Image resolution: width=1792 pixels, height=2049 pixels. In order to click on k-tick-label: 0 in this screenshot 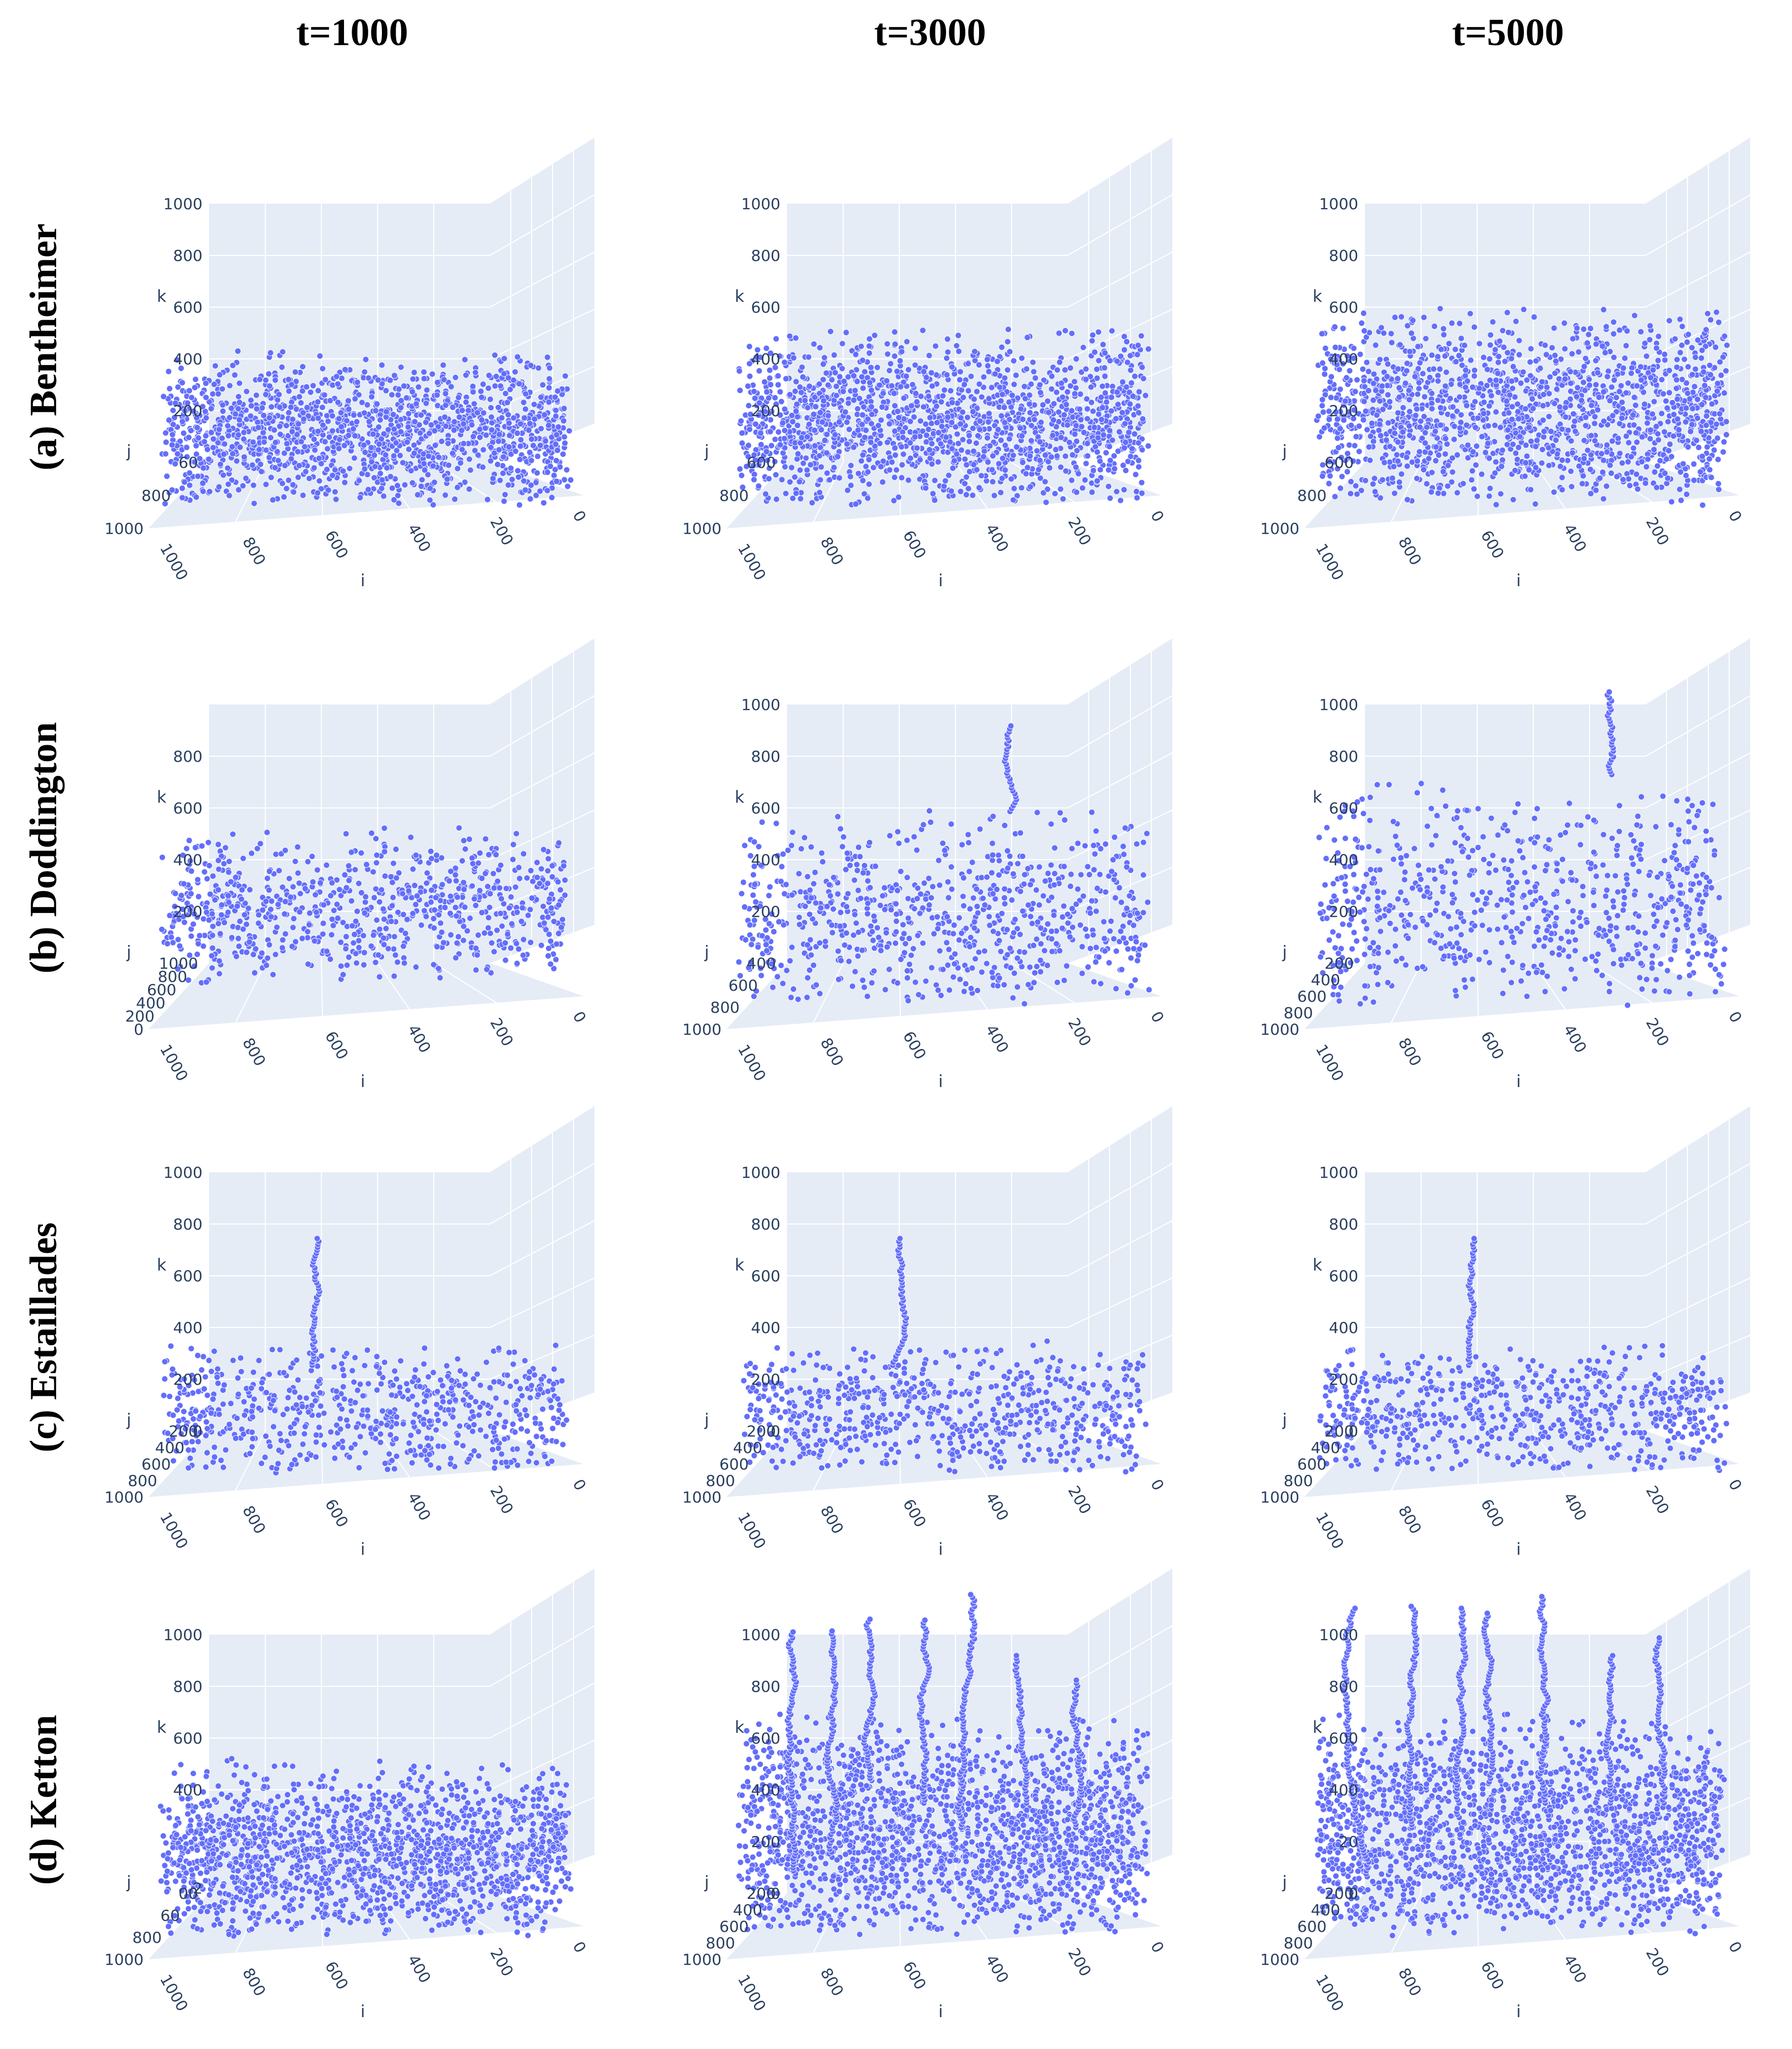, I will do `click(198, 1431)`.